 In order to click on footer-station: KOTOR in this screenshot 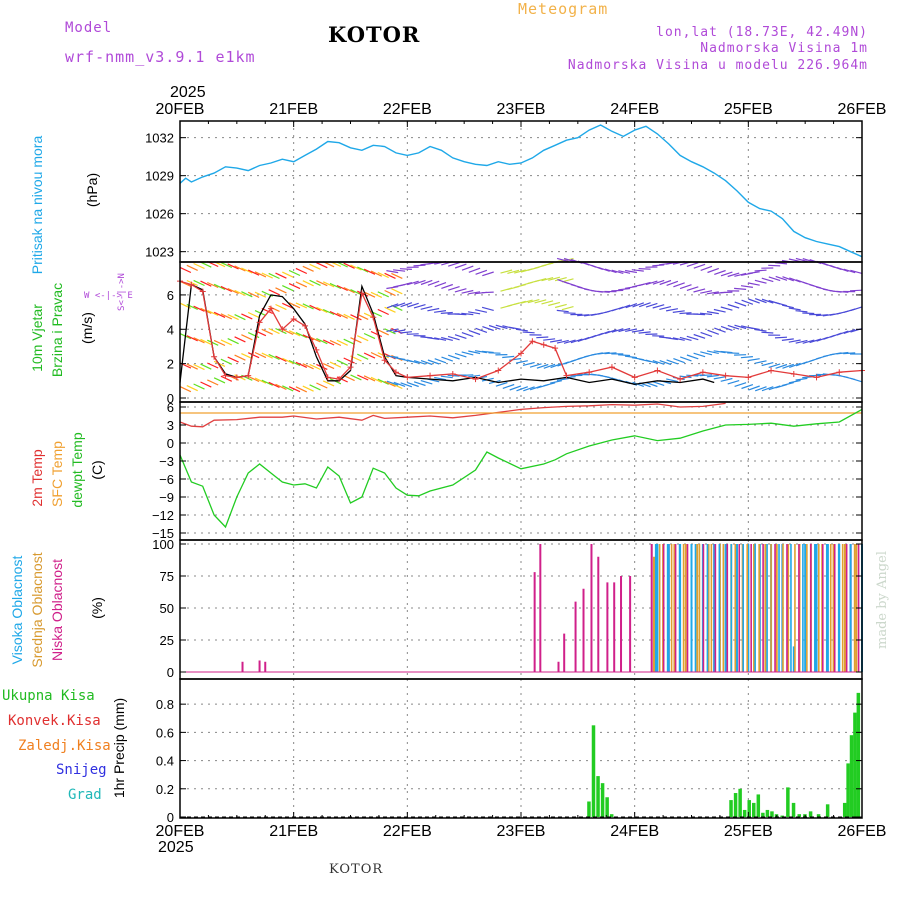, I will do `click(356, 869)`.